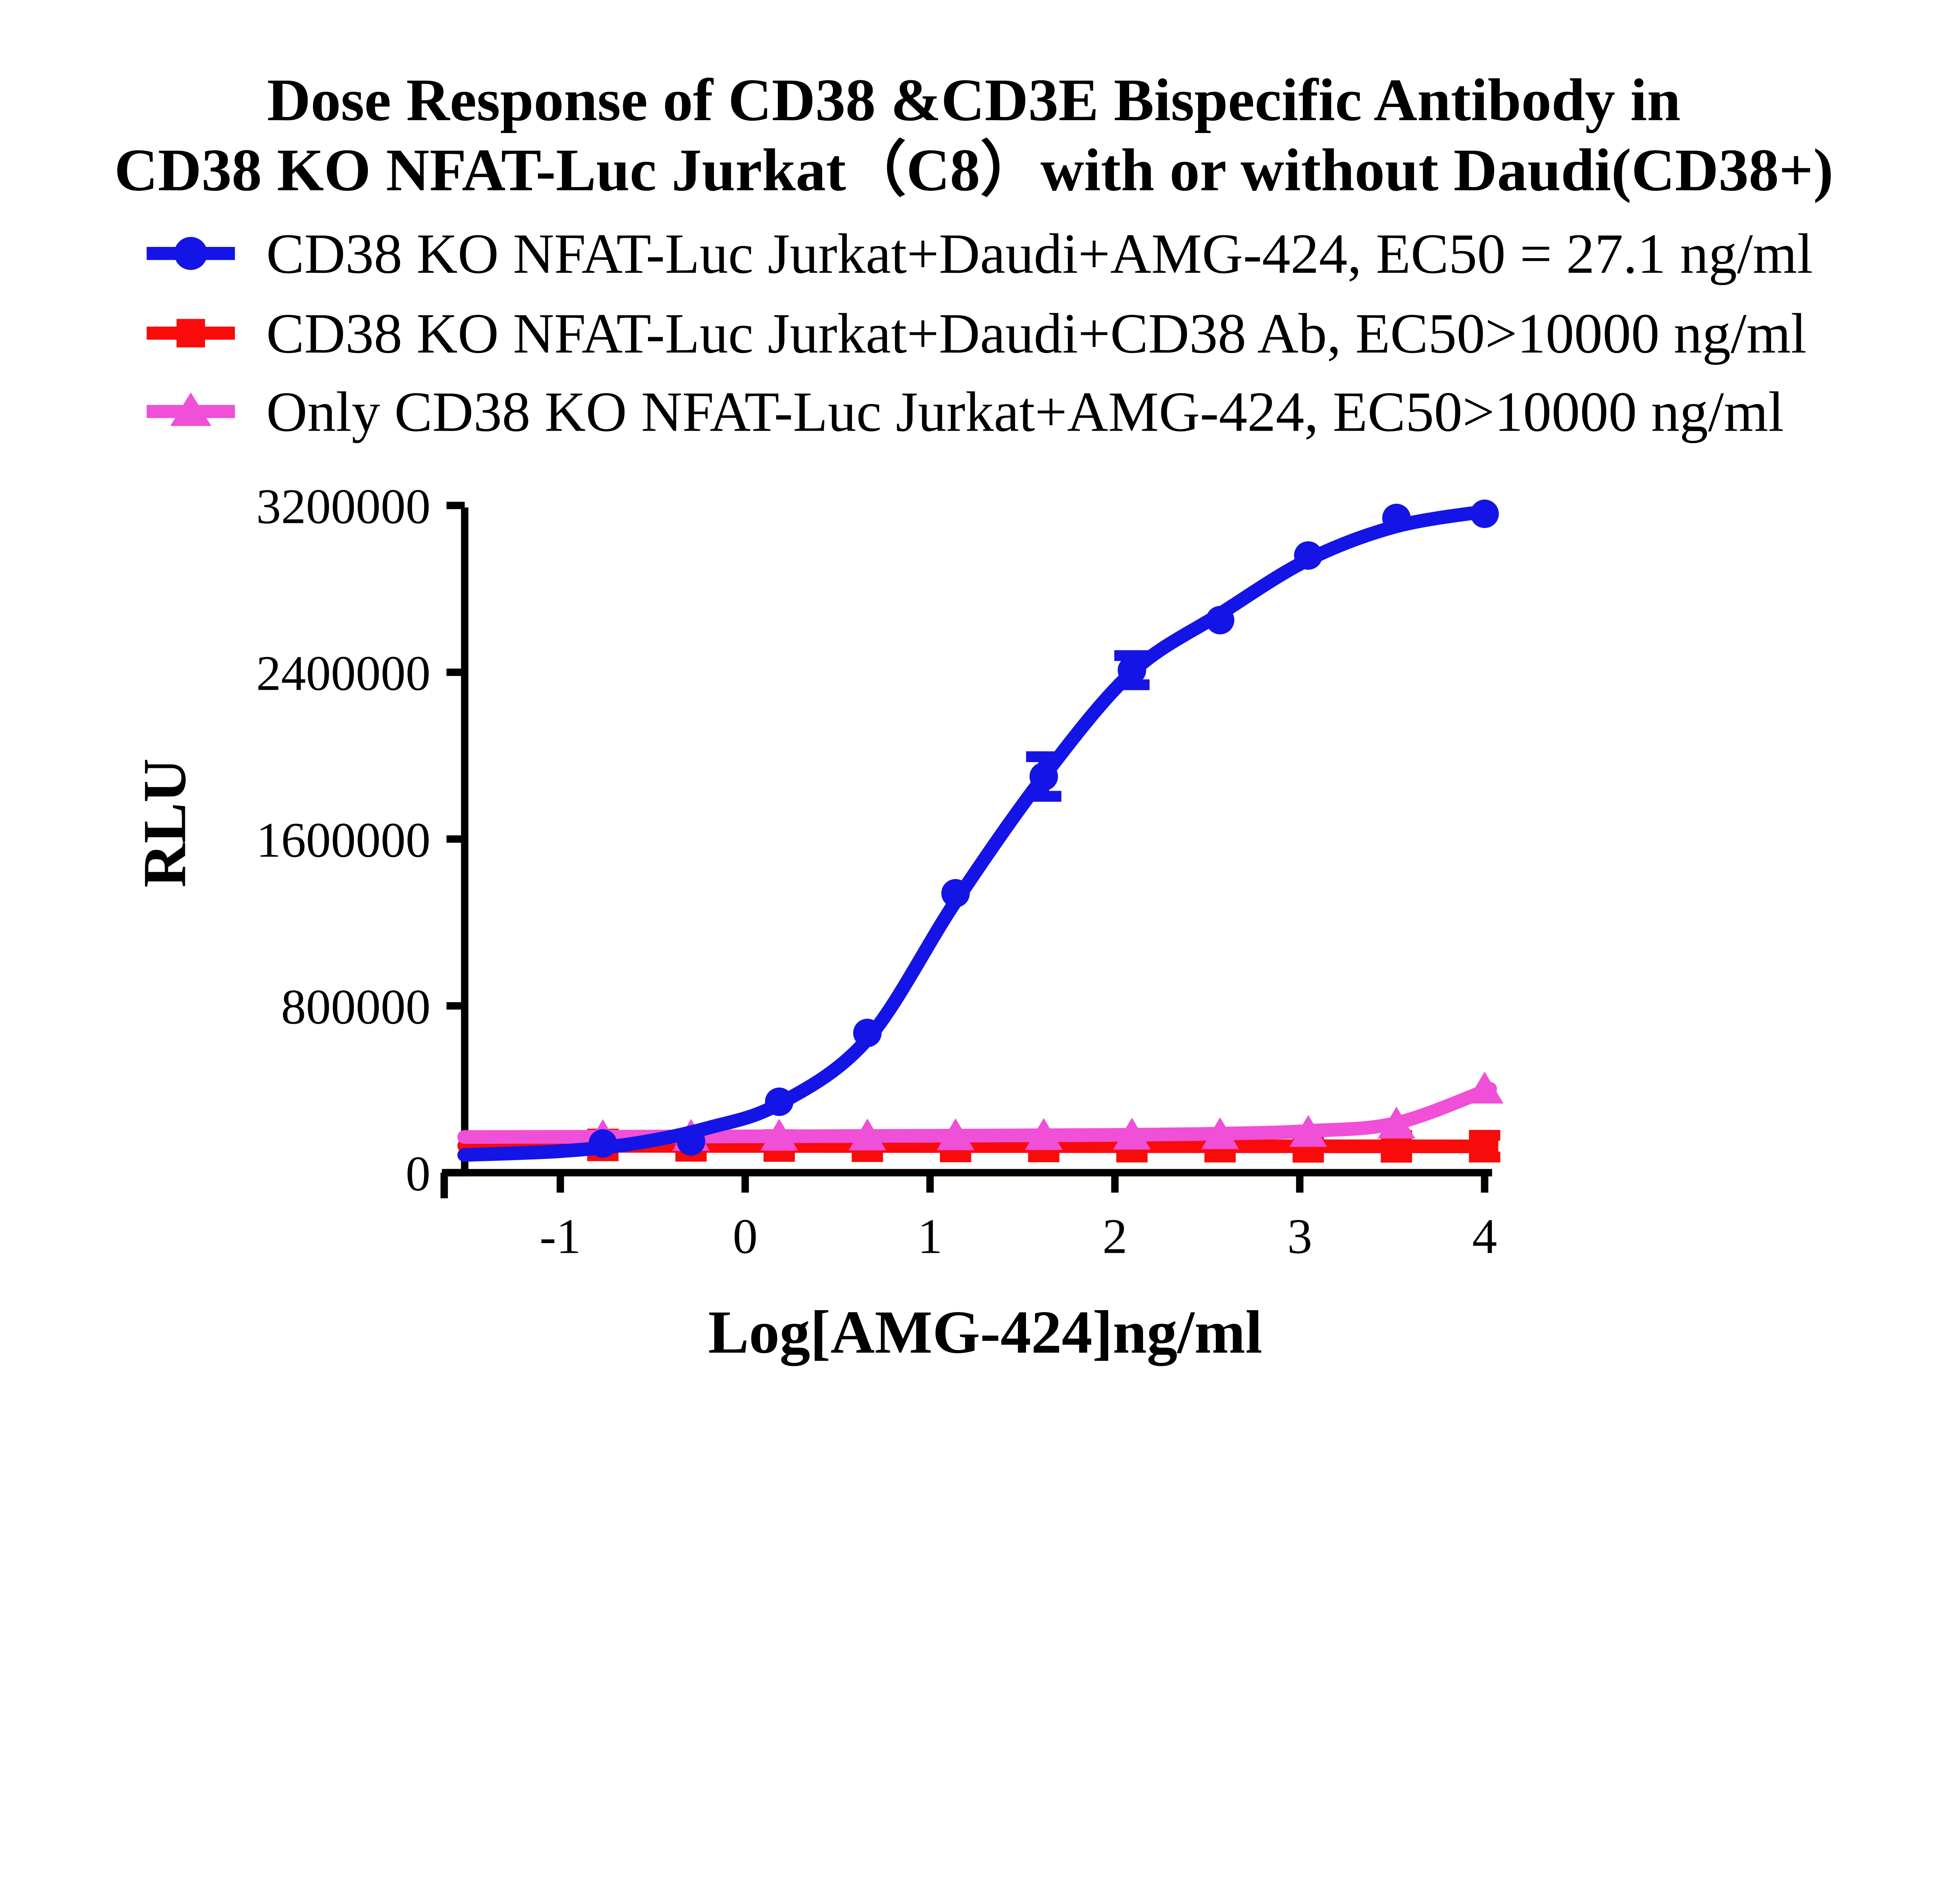  What do you see at coordinates (343, 507) in the screenshot?
I see `y-tick-label: 3200000` at bounding box center [343, 507].